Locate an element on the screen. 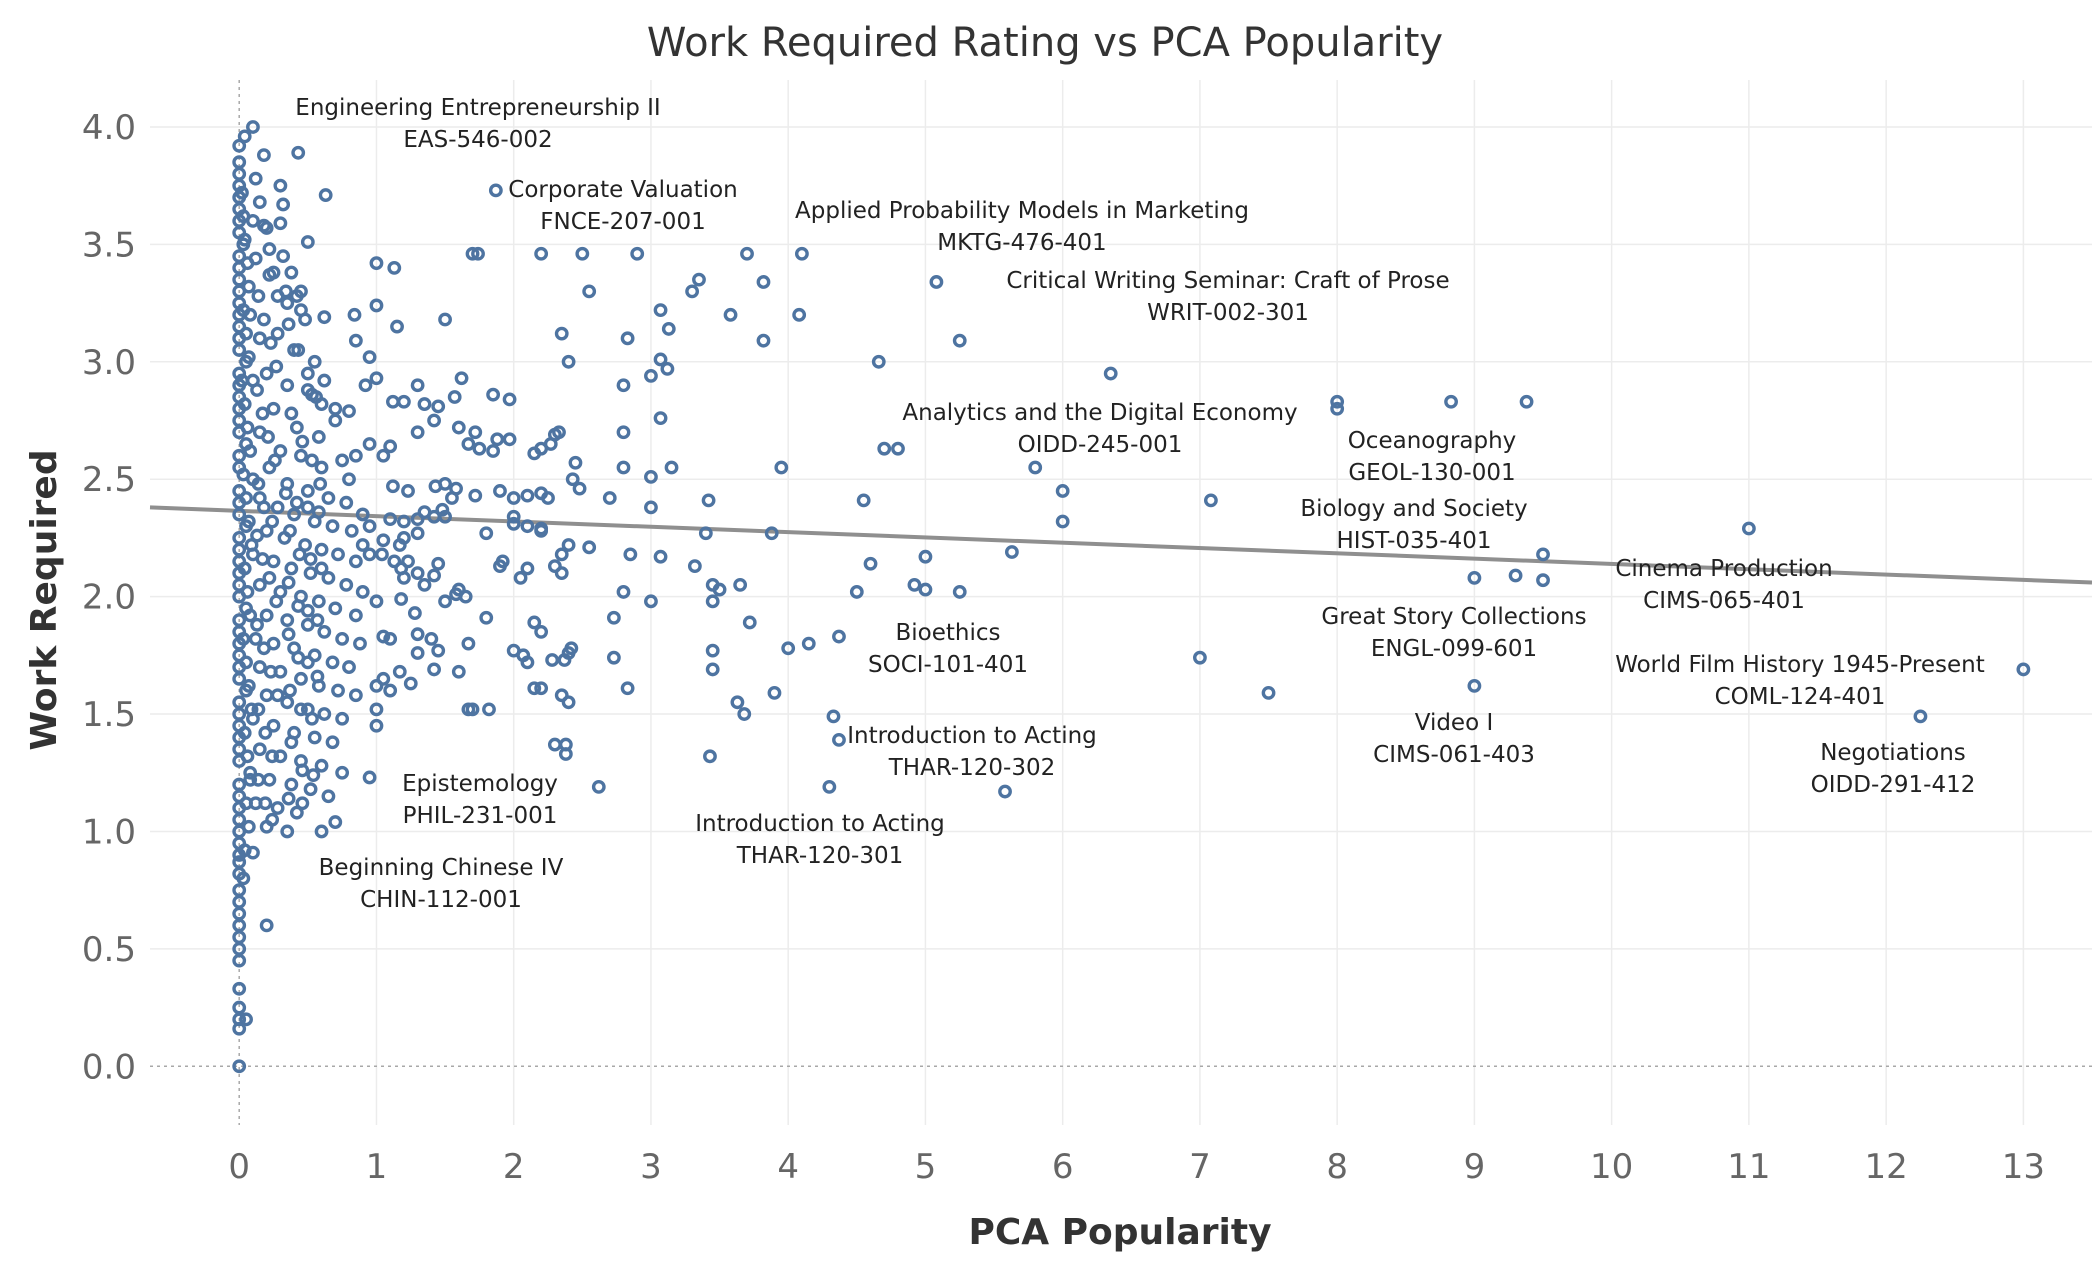  x-axis-title: PCA Popularity is located at coordinates (1119, 1232).